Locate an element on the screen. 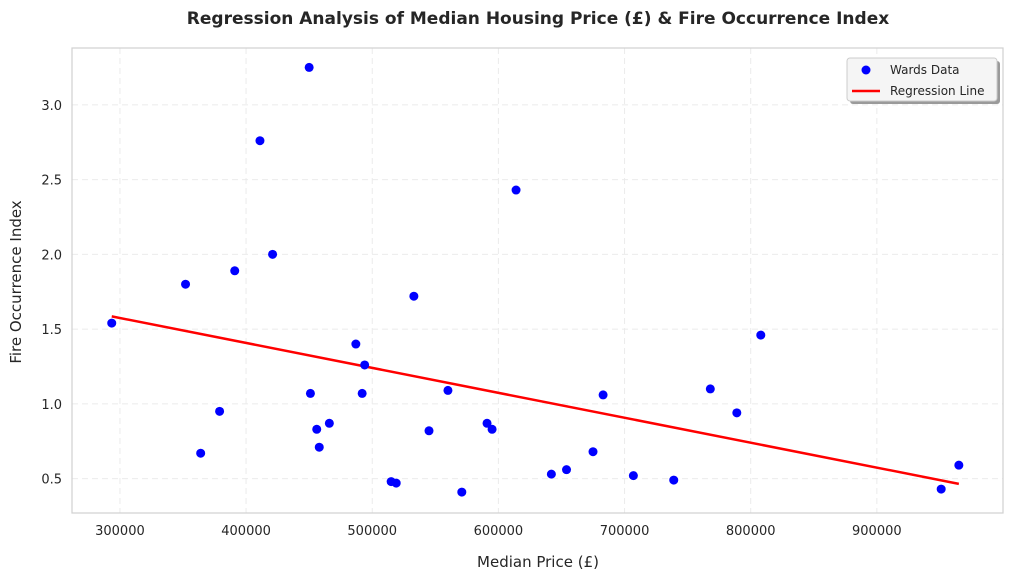 The image size is (1013, 579). x-tick-label: 600000 is located at coordinates (499, 531).